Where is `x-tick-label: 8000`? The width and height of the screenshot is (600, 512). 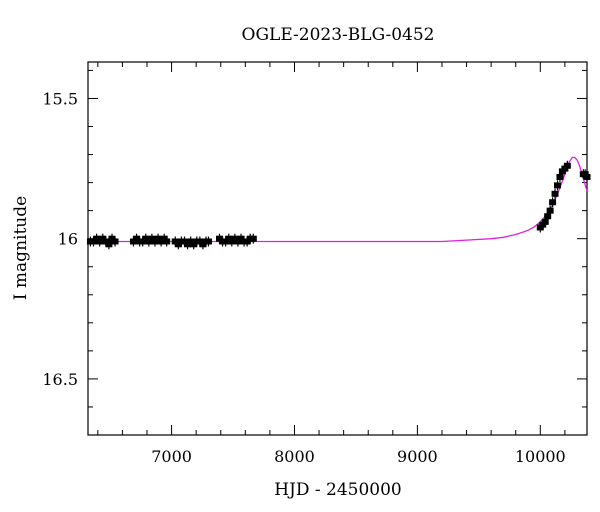 x-tick-label: 8000 is located at coordinates (294, 456).